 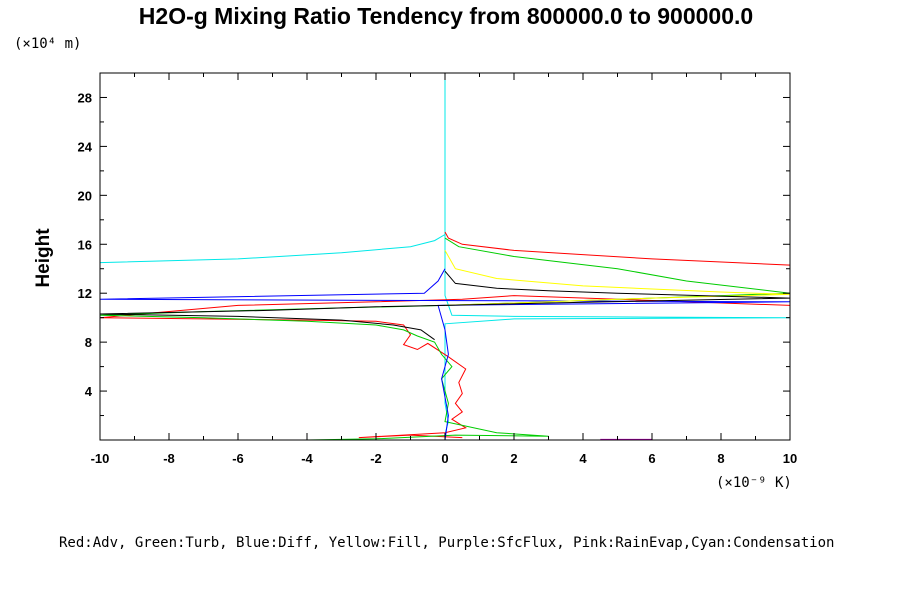 I want to click on x-tick-label: -10, so click(x=100, y=458).